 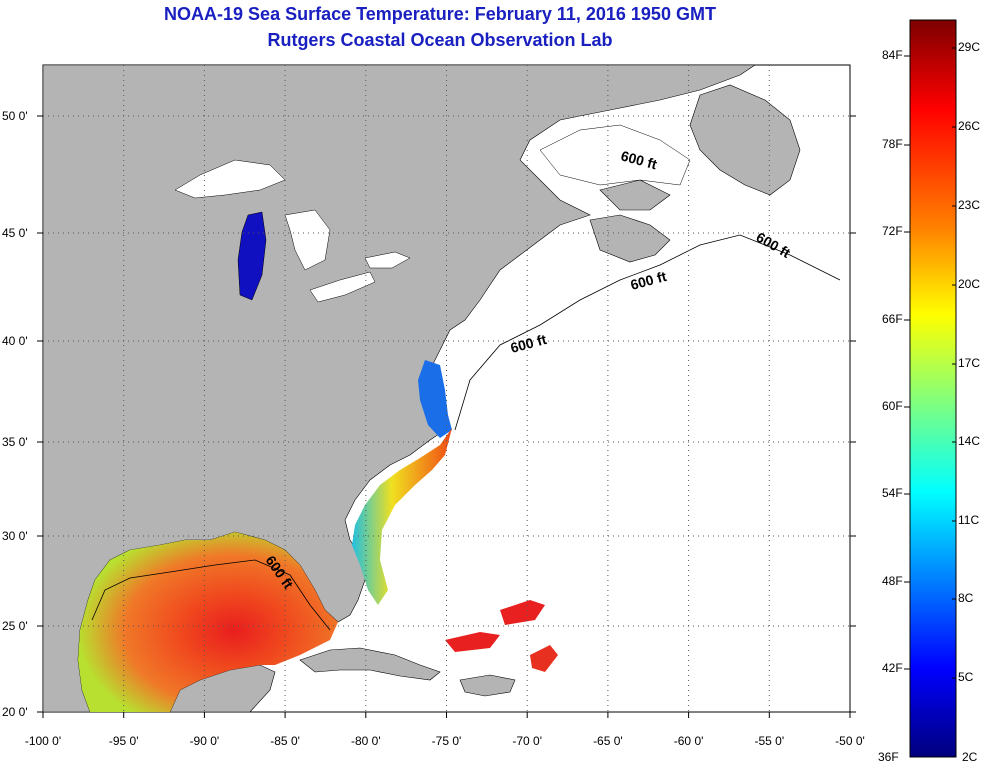 I want to click on lat-tick-label: 40 0', so click(x=15, y=341).